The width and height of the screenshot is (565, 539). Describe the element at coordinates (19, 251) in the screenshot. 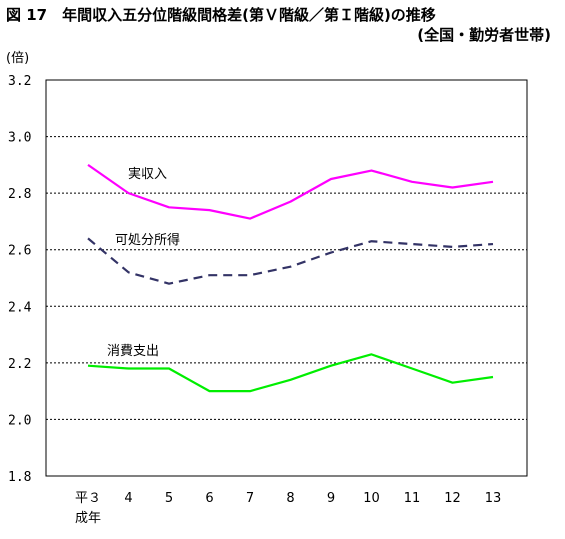

I see `y-tick-label: 2.6` at that location.